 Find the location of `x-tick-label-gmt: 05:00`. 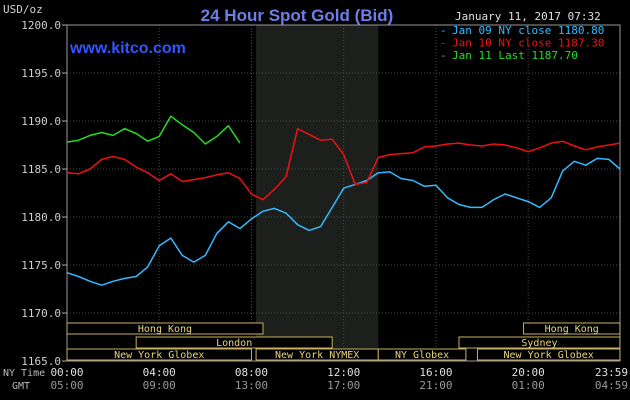

x-tick-label-gmt: 05:00 is located at coordinates (66, 385).